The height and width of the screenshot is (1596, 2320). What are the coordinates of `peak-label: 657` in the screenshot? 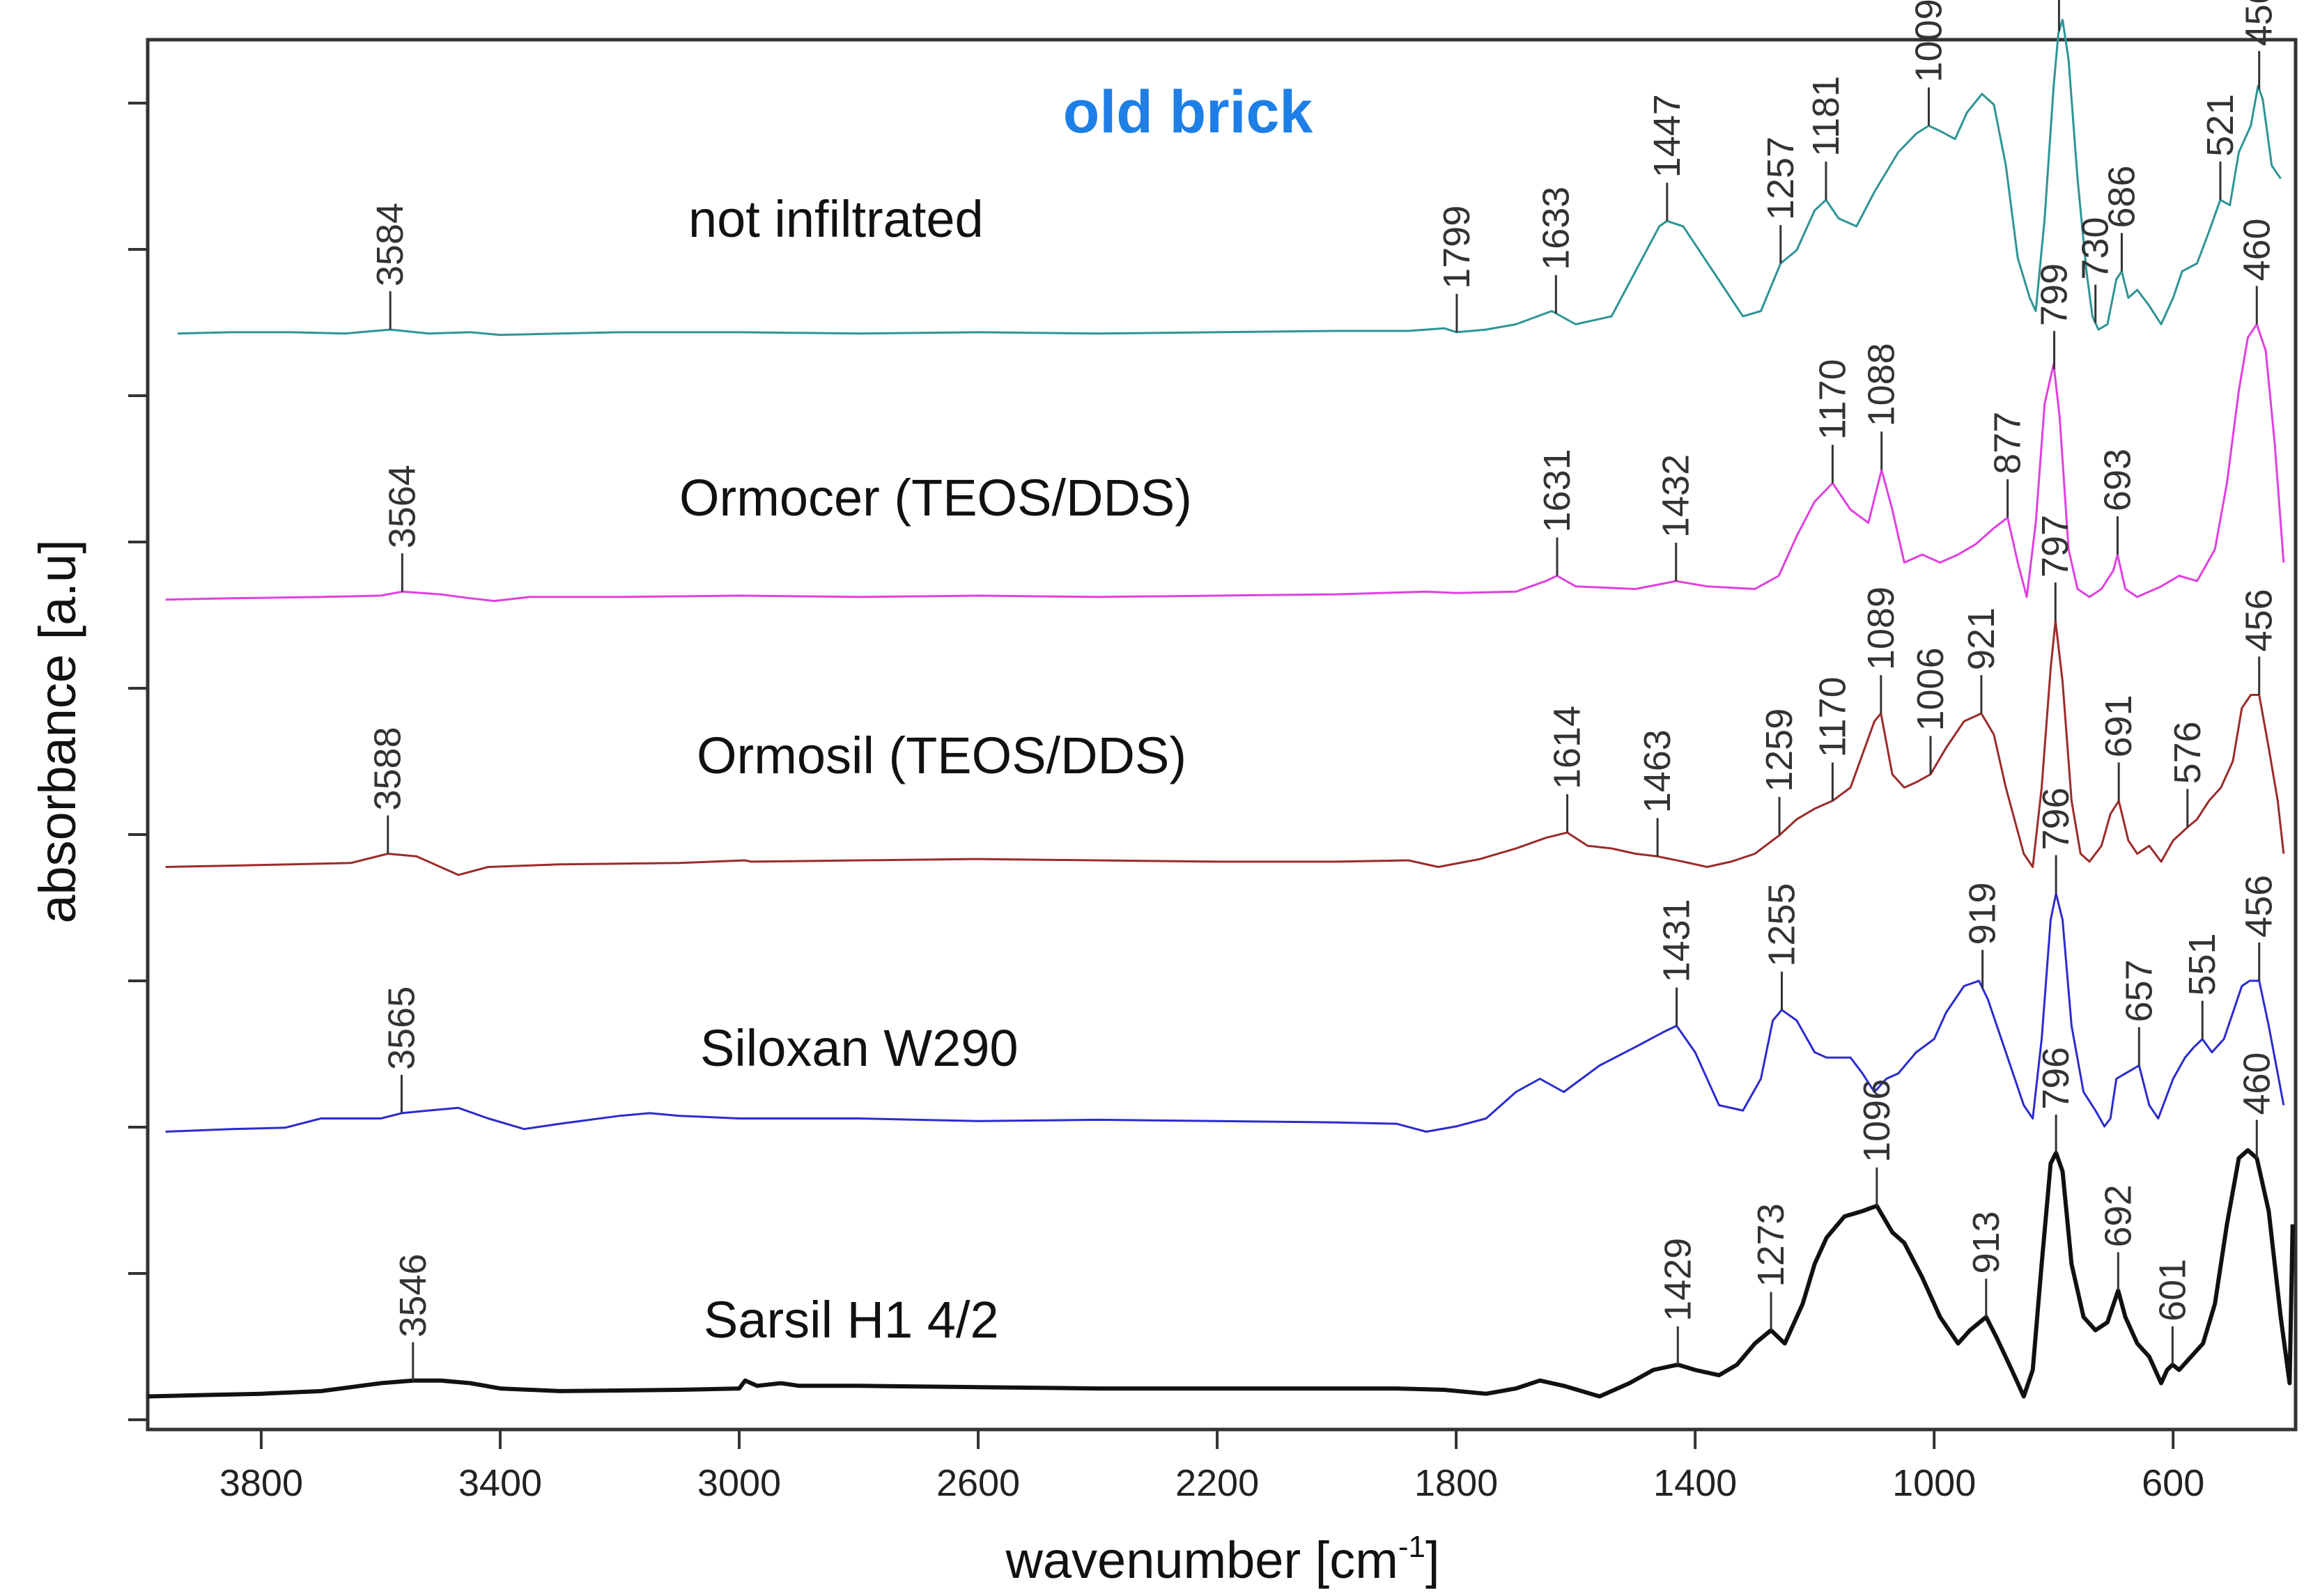 It's located at (2139, 990).